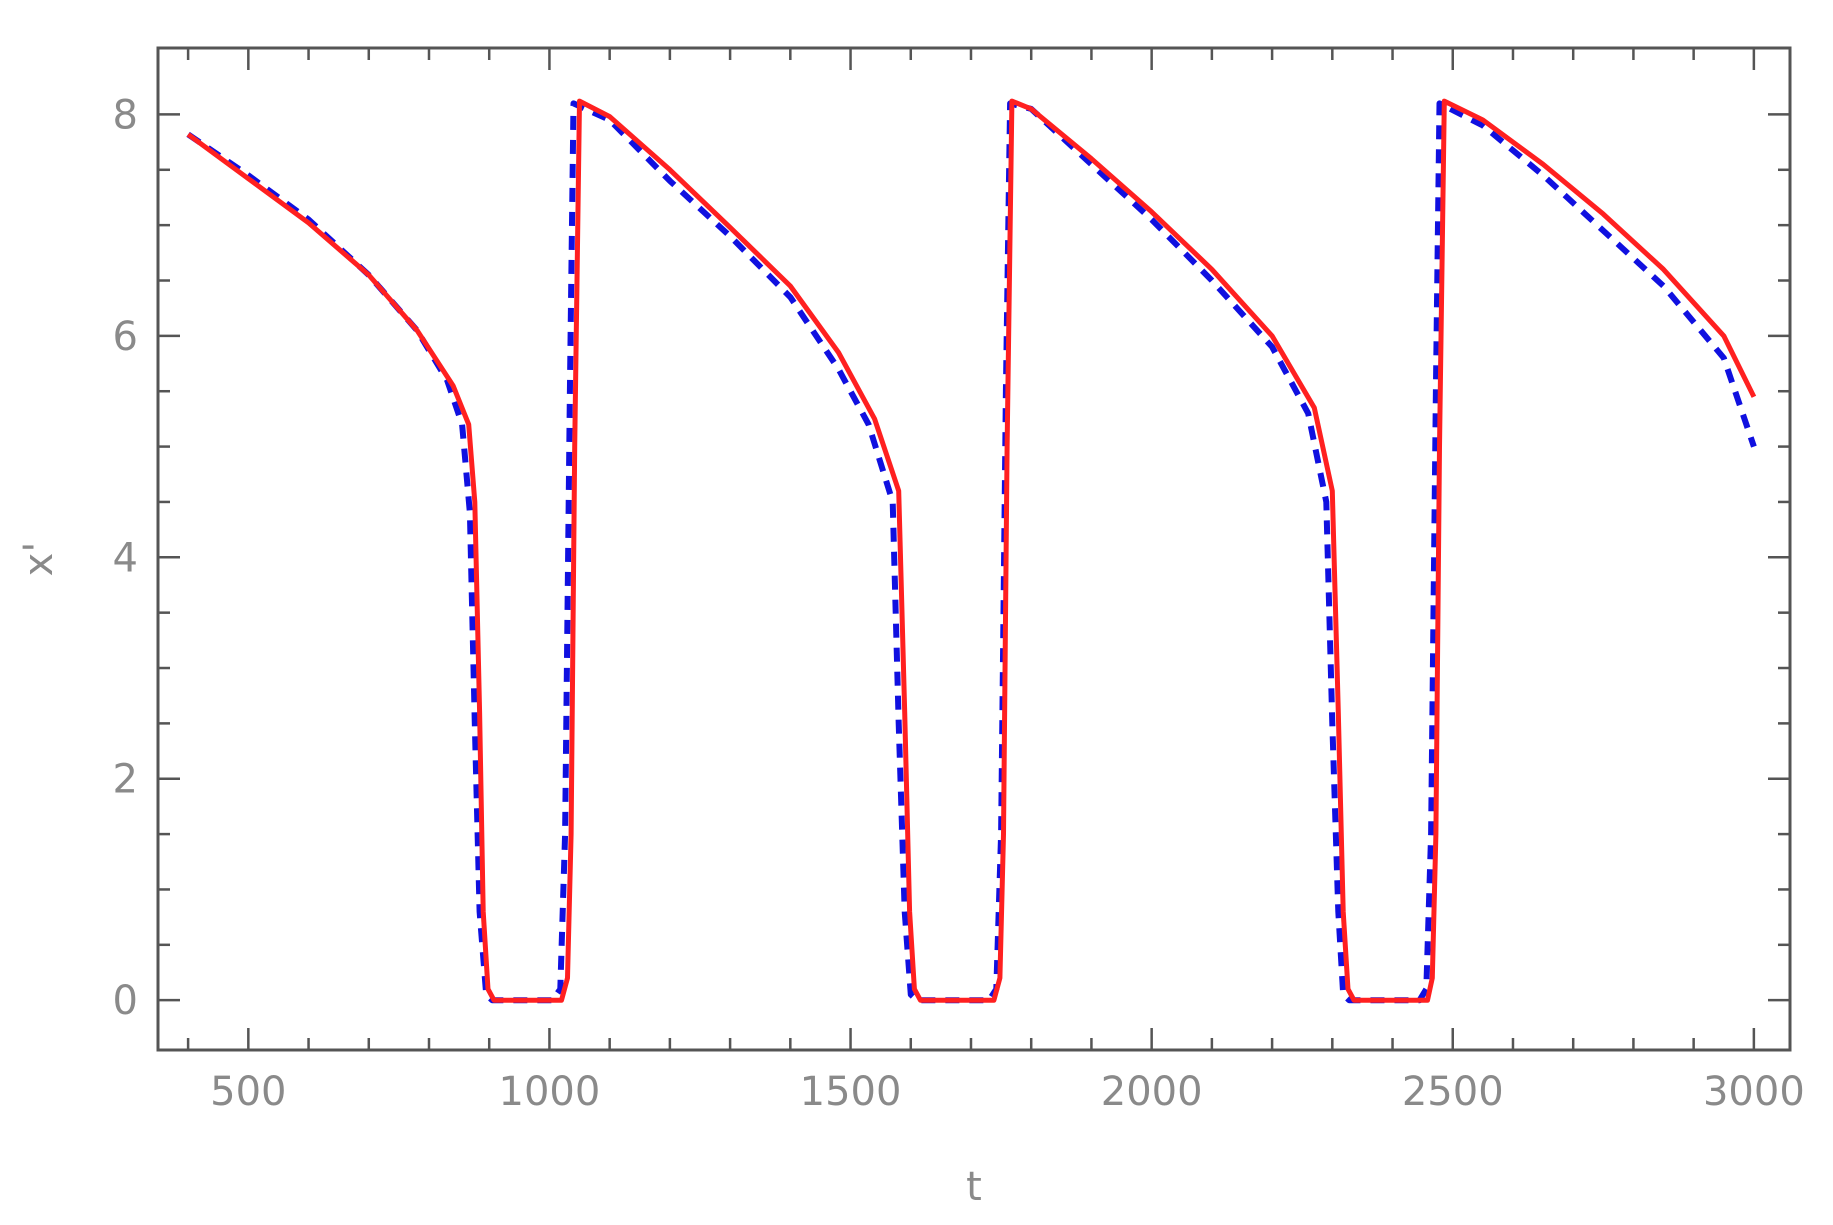 This screenshot has height=1225, width=1833. Describe the element at coordinates (125, 1001) in the screenshot. I see `y-tick-label: 0` at that location.